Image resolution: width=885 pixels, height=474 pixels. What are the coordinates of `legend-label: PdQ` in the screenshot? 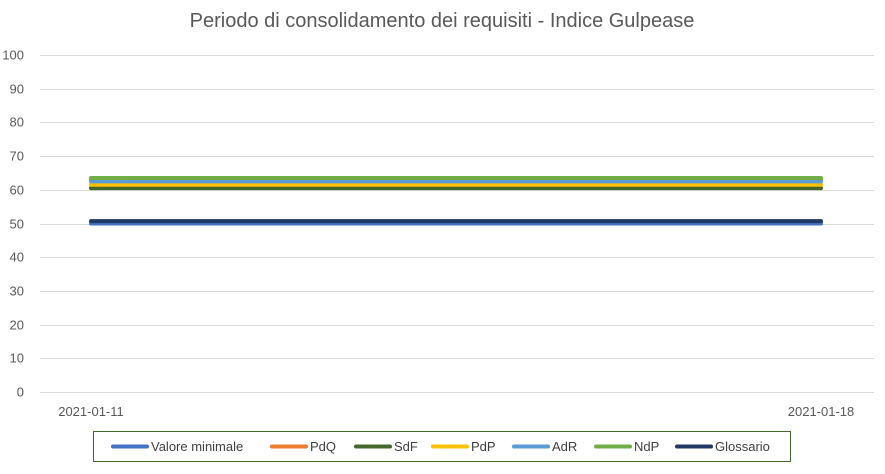 It's located at (323, 446).